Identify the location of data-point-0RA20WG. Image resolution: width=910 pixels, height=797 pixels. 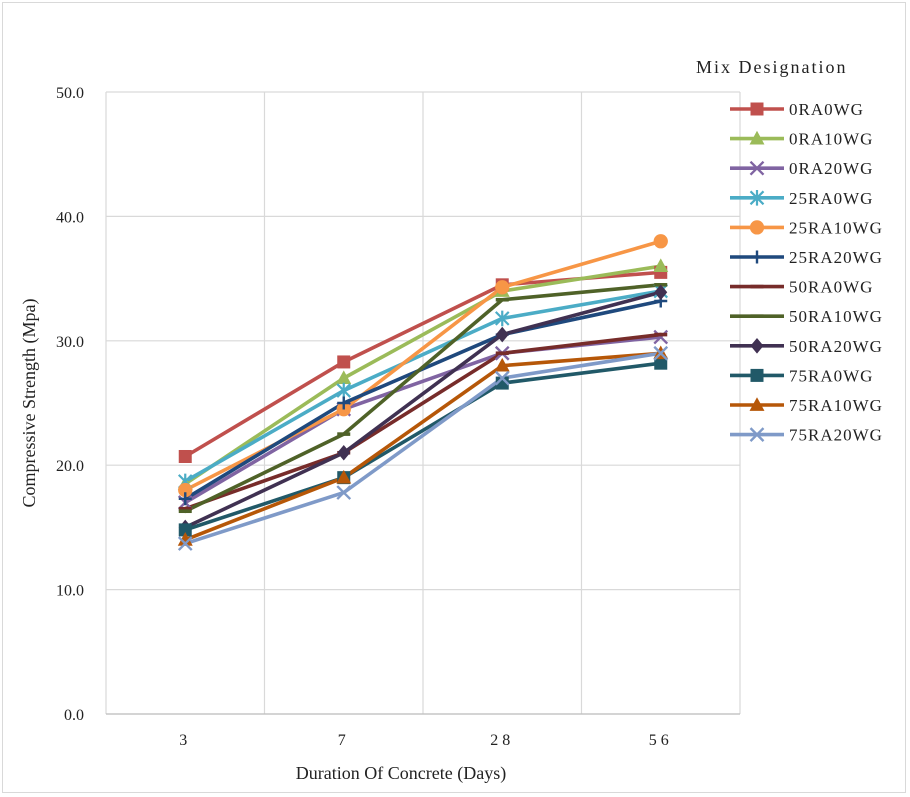
(661, 337).